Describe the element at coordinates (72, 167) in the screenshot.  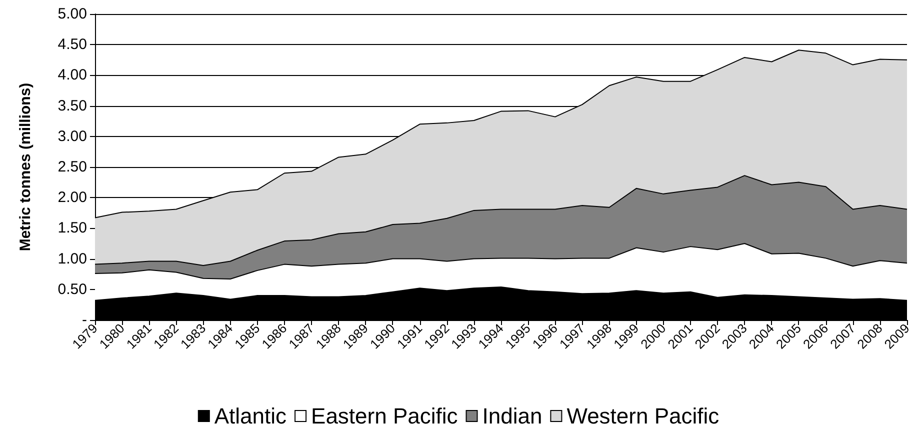
I see `y-tick-label: 2.50` at that location.